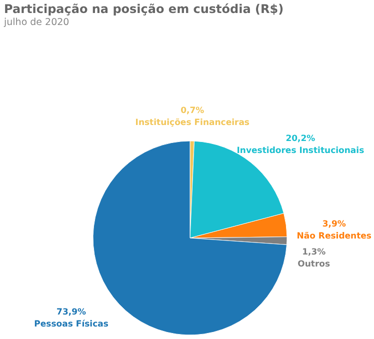 This screenshot has width=374, height=339. What do you see at coordinates (314, 252) in the screenshot?
I see `data-label: 1,3%` at bounding box center [314, 252].